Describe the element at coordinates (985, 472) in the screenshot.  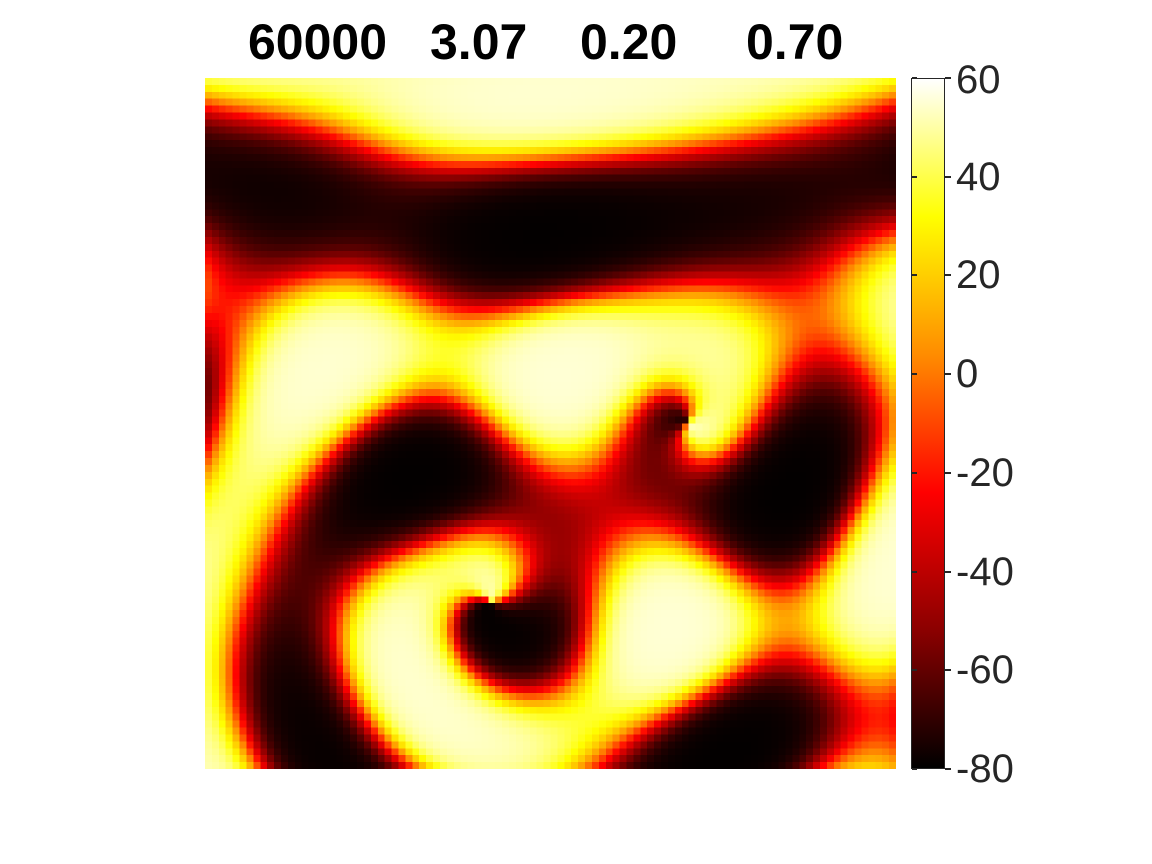
I see `colorbar-tick-label: -20` at that location.